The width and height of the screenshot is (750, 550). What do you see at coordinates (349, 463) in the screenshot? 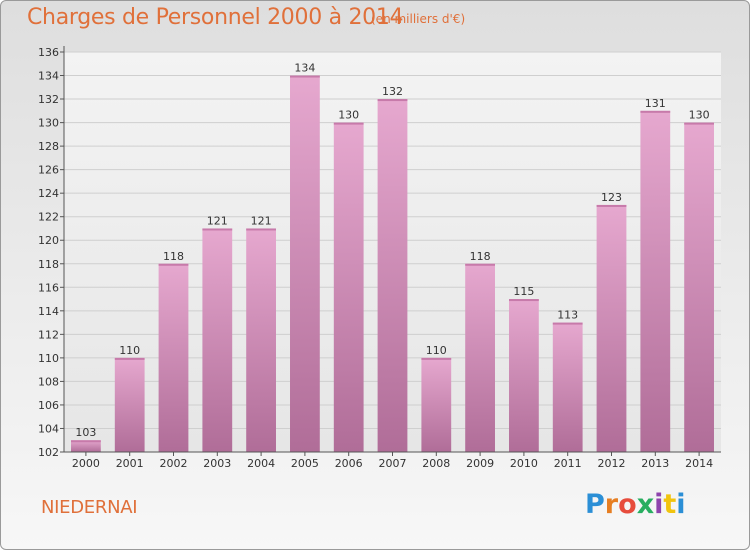
I see `x-tick-label: 2006` at bounding box center [349, 463].